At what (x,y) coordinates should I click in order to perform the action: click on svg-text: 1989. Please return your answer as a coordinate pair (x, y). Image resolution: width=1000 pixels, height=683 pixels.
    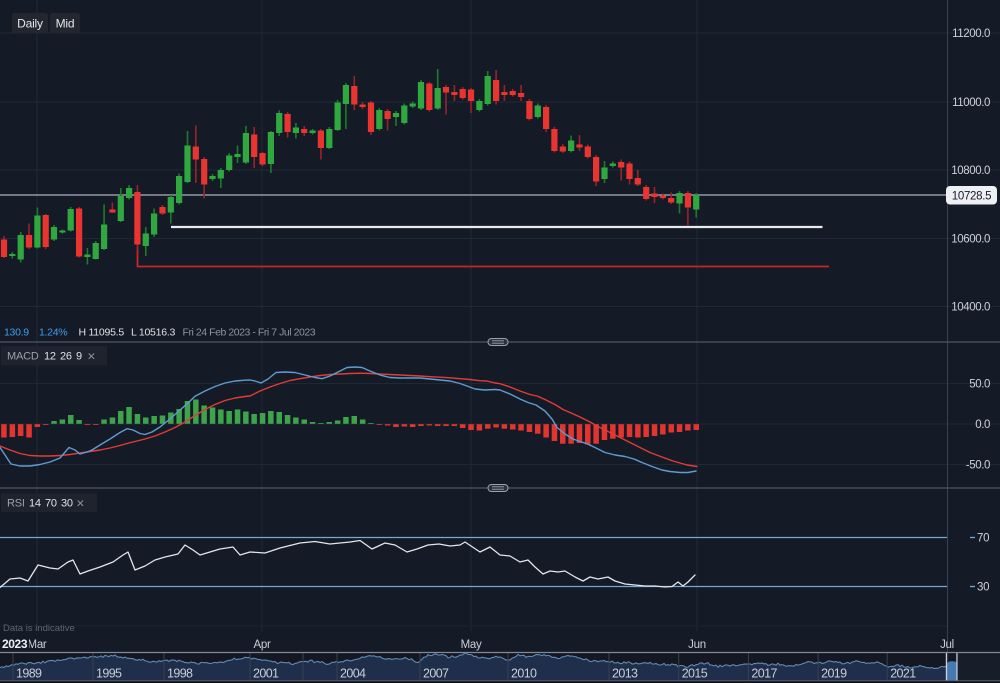
    Looking at the image, I should click on (29, 674).